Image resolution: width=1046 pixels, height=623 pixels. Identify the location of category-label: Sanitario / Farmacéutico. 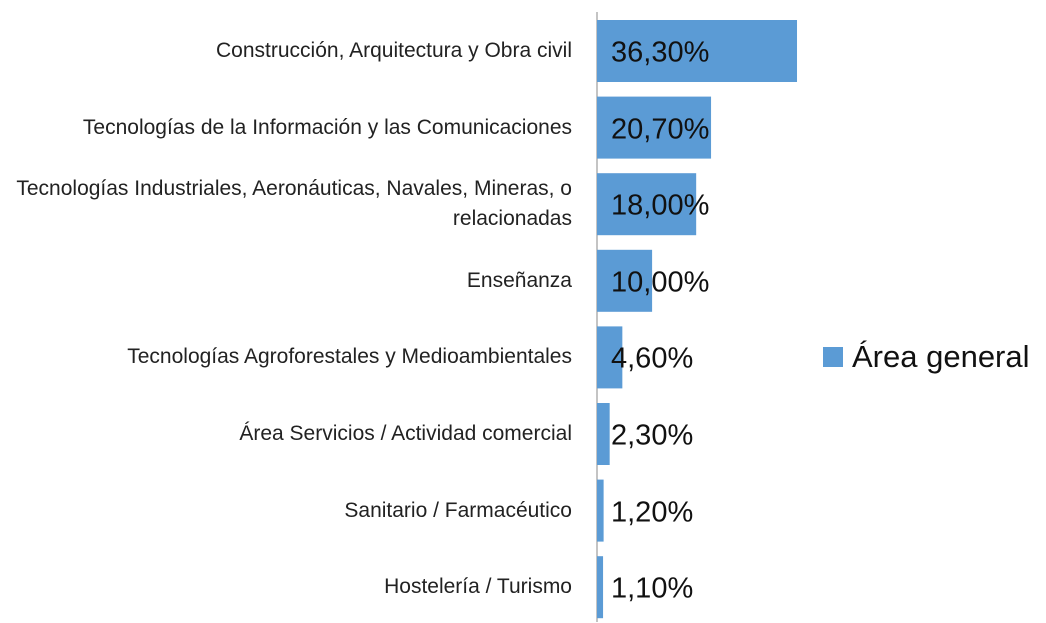
(458, 510).